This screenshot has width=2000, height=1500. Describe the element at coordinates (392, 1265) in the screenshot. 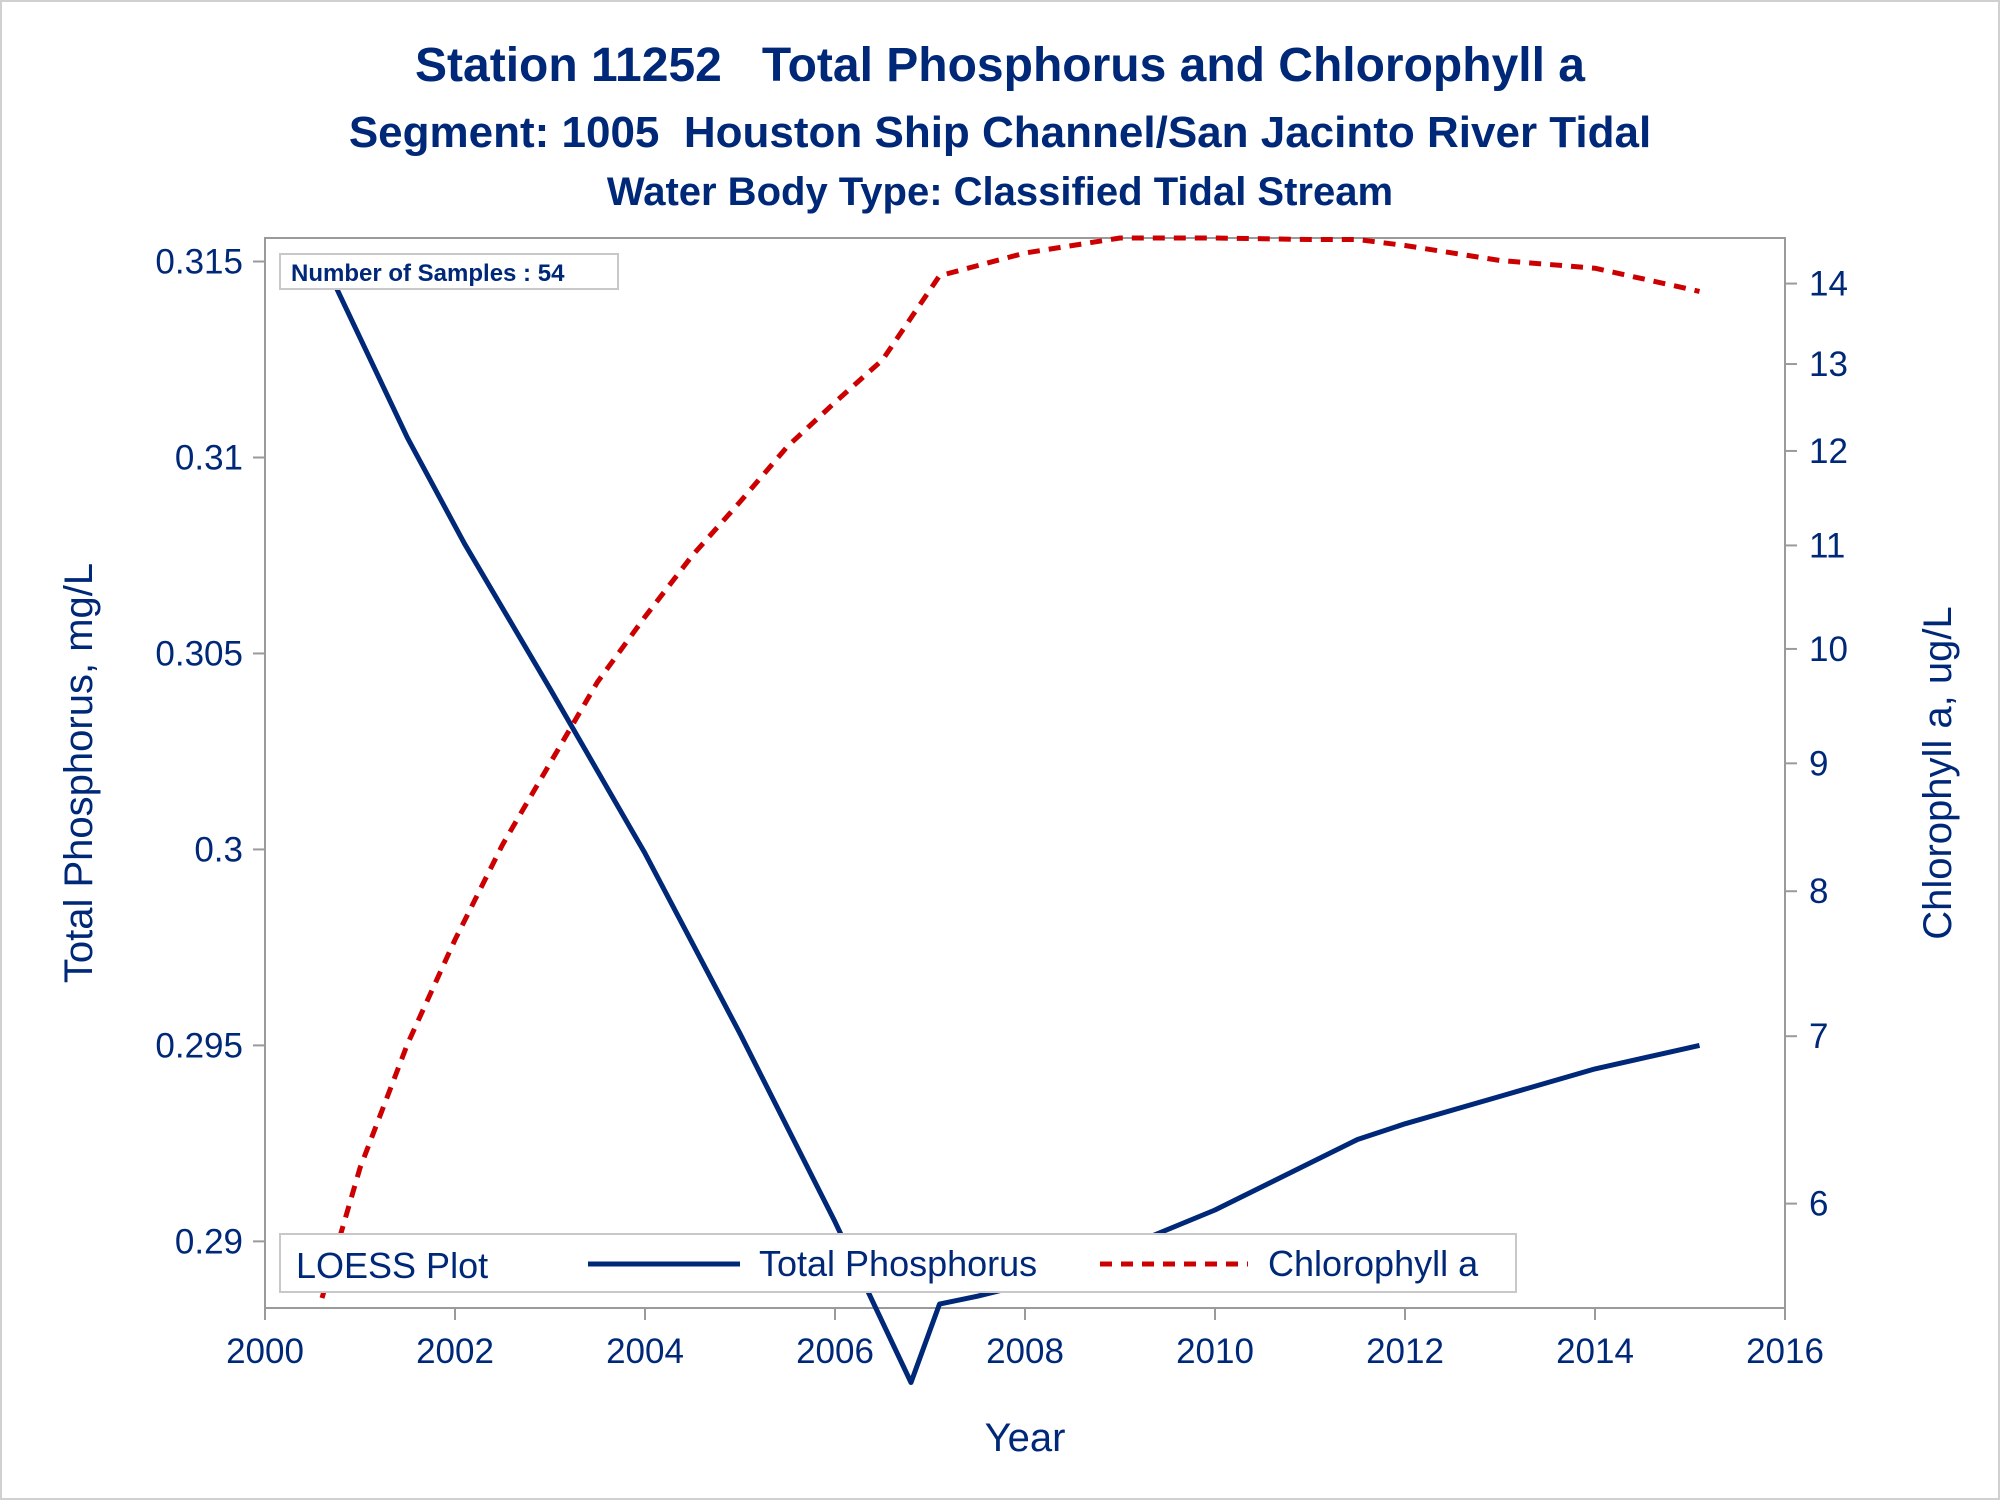

I see `legend-title: LOESS Plot` at that location.